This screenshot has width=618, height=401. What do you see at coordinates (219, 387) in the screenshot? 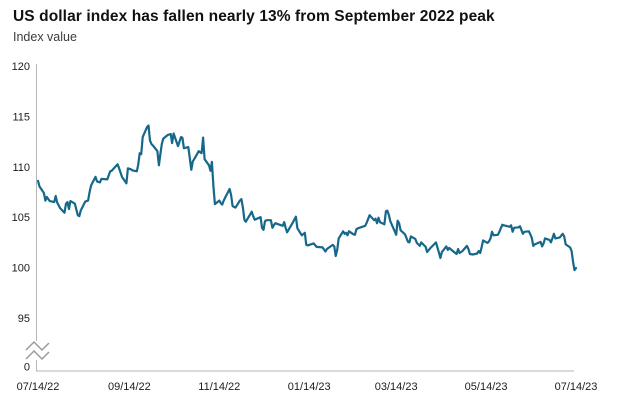
I see `x-tick-label: 11/14/22` at bounding box center [219, 387].